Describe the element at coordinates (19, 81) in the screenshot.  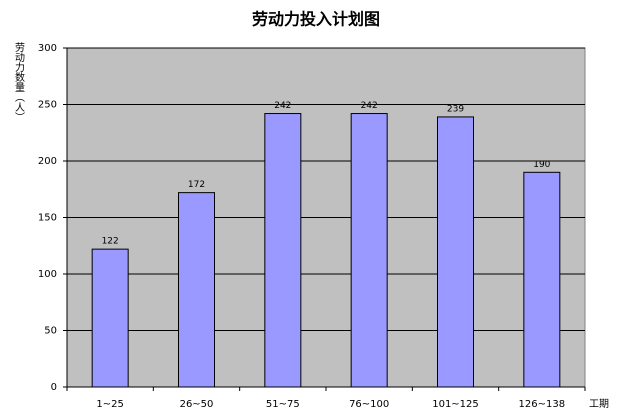
I see `y-axis-title: 劳动力数量（人）` at that location.